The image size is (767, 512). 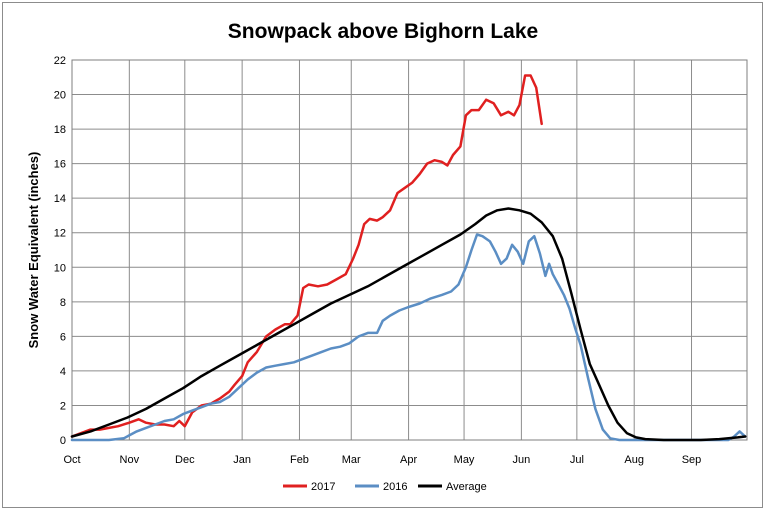 I want to click on y-tick-label: 6, so click(x=63, y=337).